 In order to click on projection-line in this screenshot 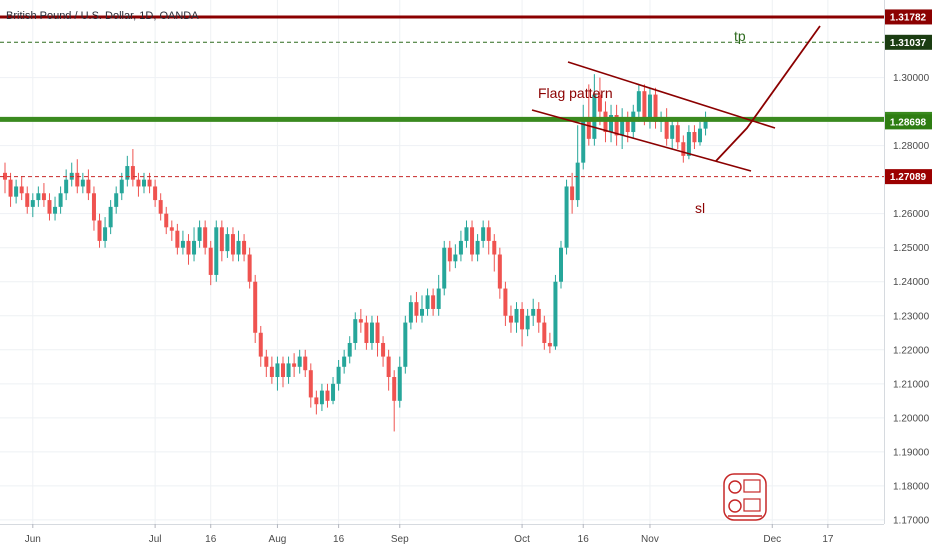, I will do `click(768, 93)`.